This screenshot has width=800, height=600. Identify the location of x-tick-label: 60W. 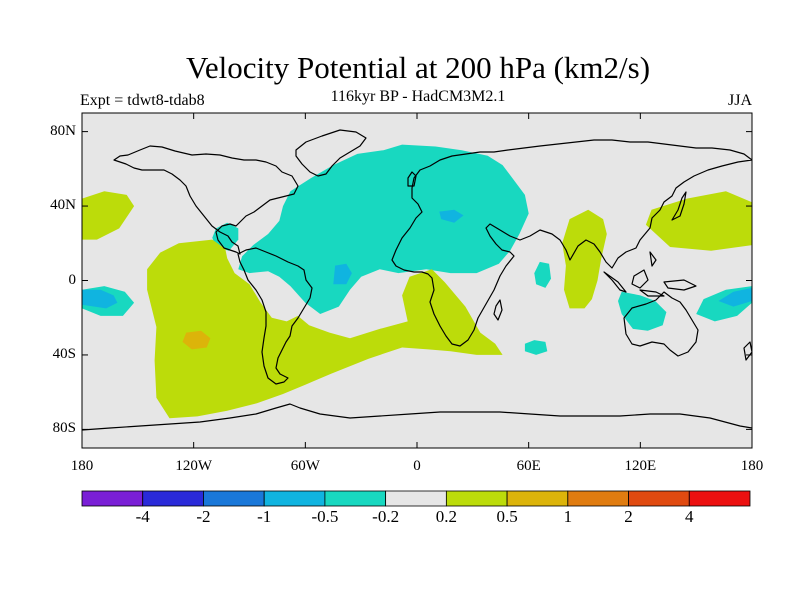
(305, 466).